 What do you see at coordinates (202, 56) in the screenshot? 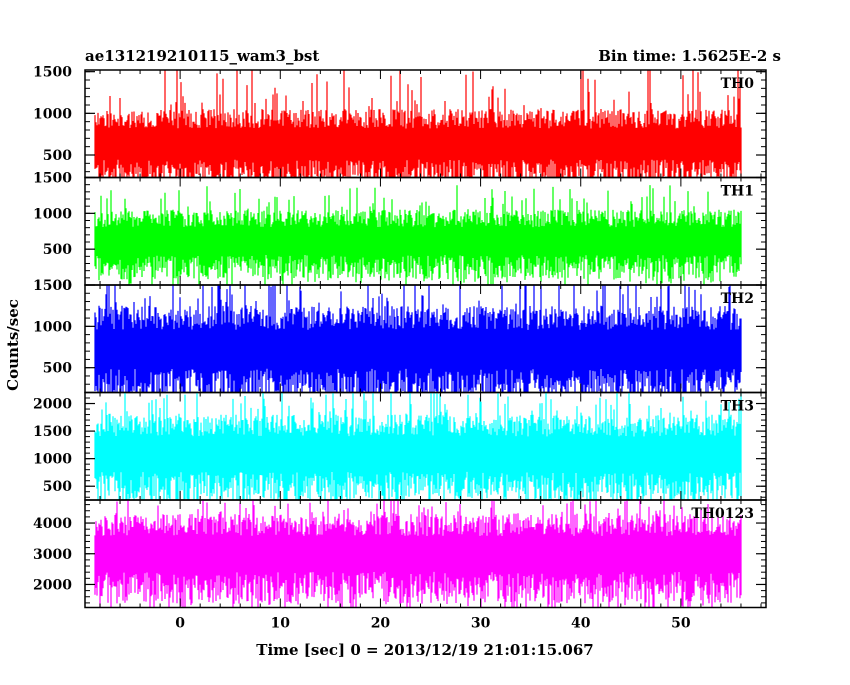
I see `chart-title: ae131219210115_wam3_bst` at bounding box center [202, 56].